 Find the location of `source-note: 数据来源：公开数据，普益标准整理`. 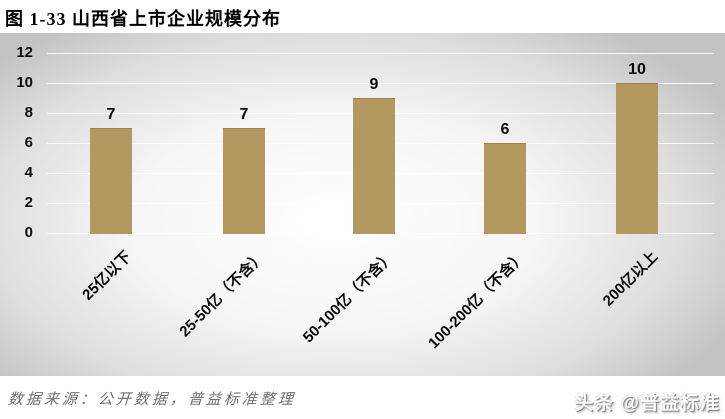

source-note: 数据来源：公开数据，普益标准整理 is located at coordinates (152, 400).